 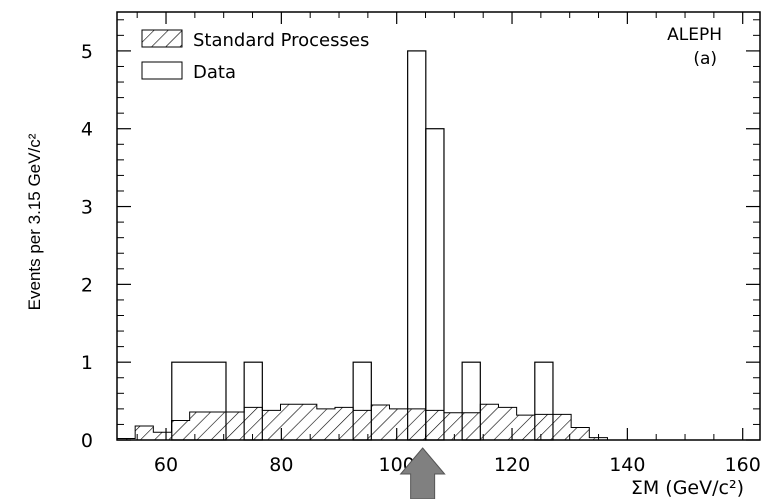 What do you see at coordinates (627, 465) in the screenshot?
I see `x-tick-label: 140` at bounding box center [627, 465].